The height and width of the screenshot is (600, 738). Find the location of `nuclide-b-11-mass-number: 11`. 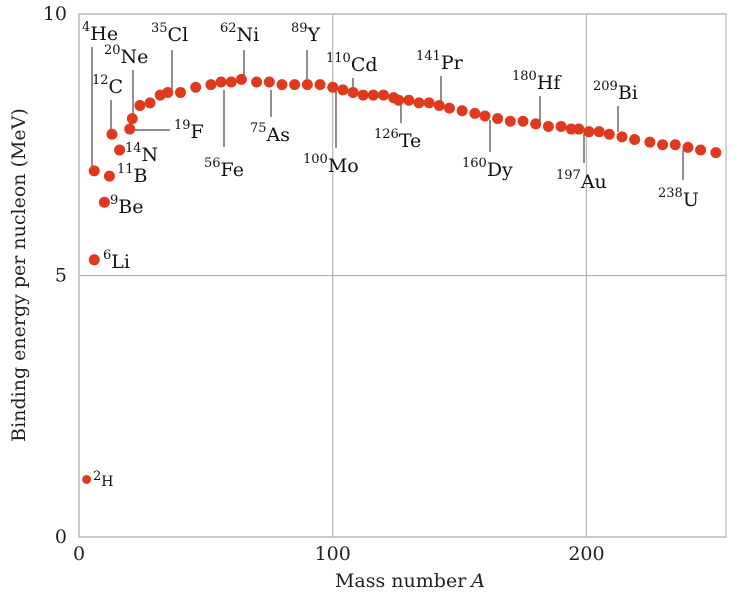

nuclide-b-11-mass-number: 11 is located at coordinates (125, 169).